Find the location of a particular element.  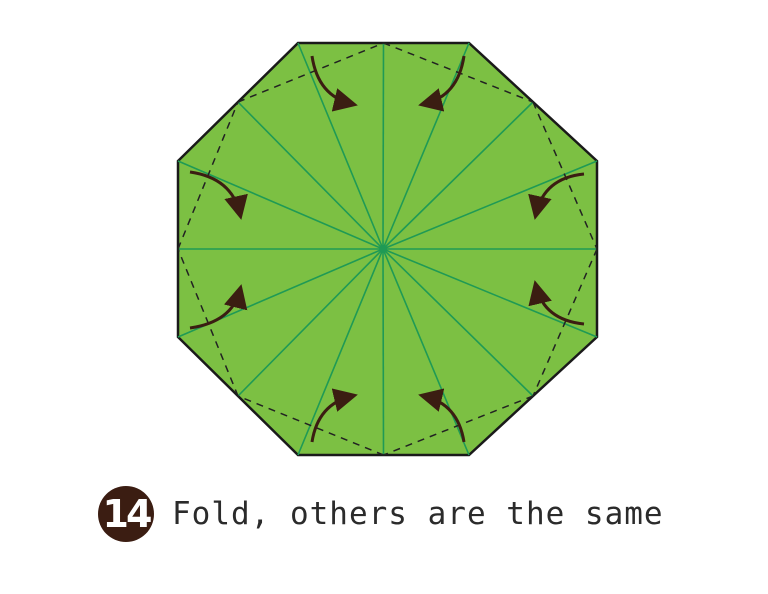

step-number-badge: 14 is located at coordinates (126, 514).